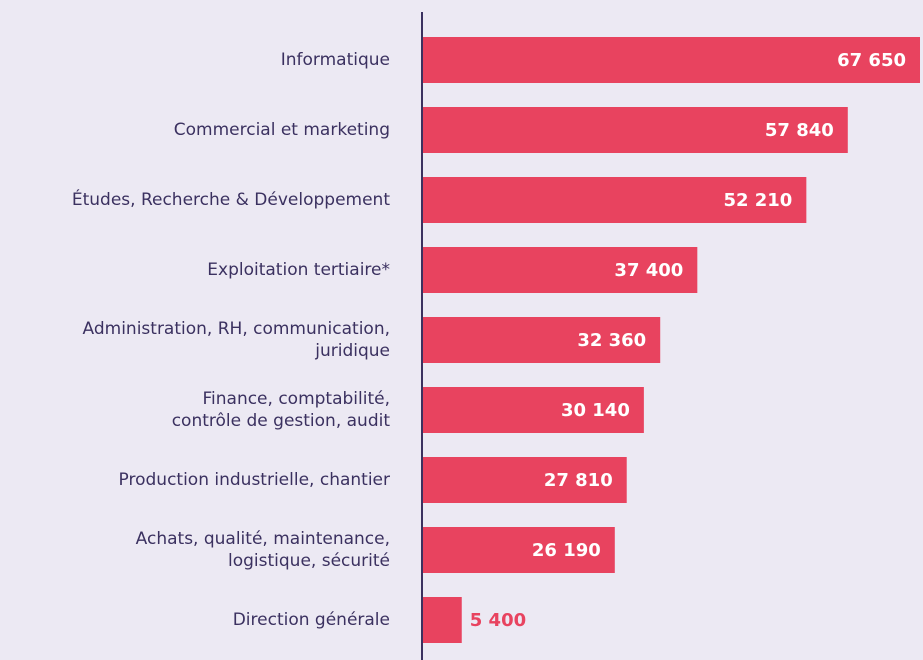 Image resolution: width=923 pixels, height=660 pixels. I want to click on category-line: juridique, so click(352, 351).